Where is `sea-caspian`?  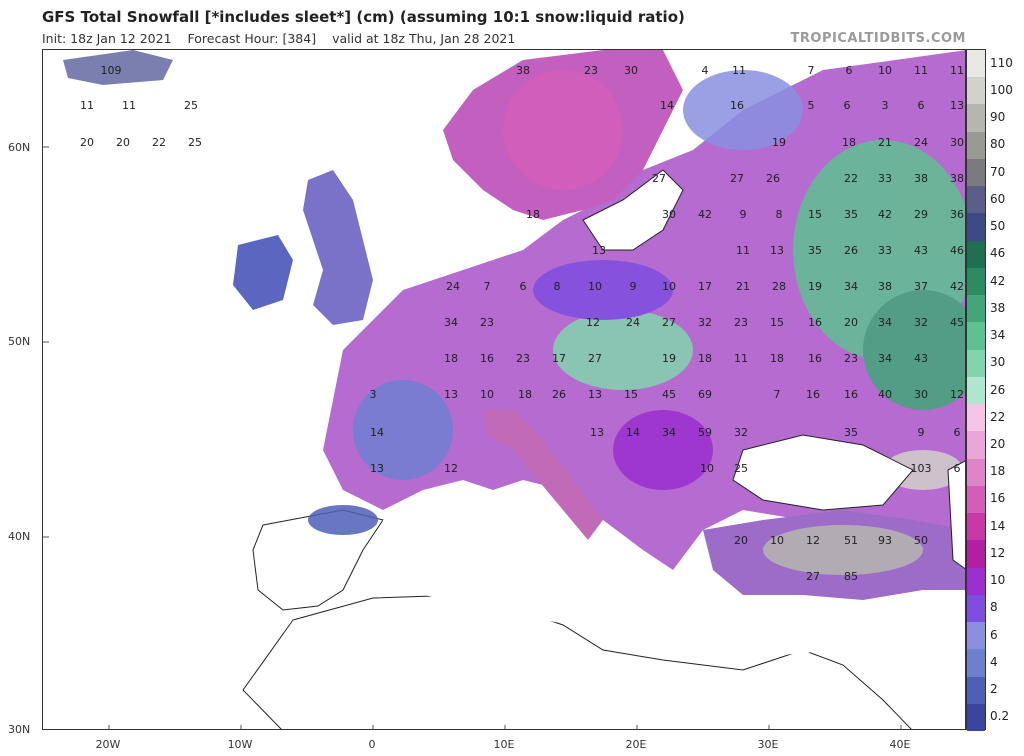 sea-caspian is located at coordinates (956, 515).